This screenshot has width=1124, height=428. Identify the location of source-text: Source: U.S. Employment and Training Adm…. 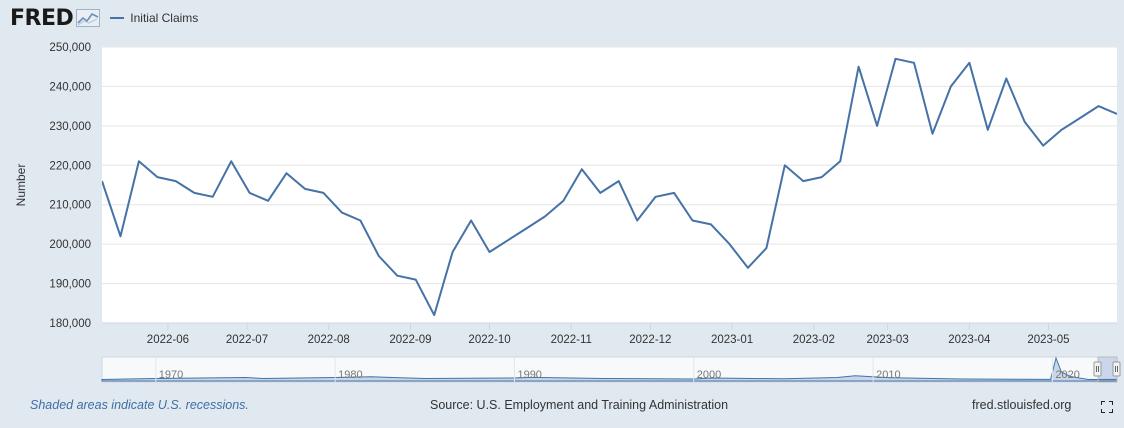
(579, 405).